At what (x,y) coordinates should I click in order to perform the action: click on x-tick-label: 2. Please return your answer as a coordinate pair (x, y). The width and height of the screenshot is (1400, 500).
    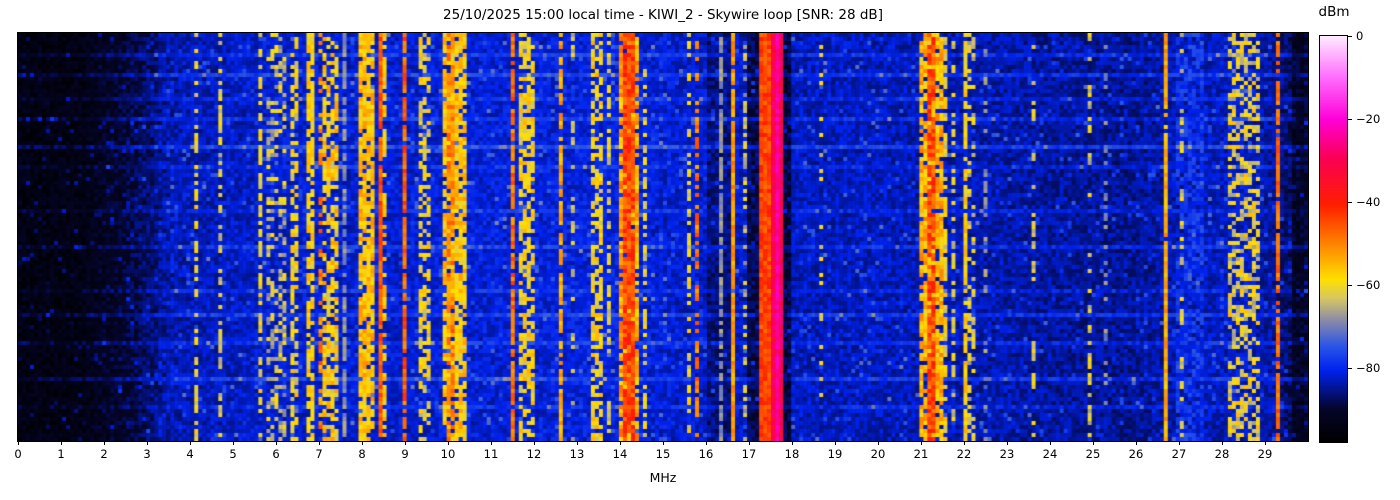
    Looking at the image, I should click on (104, 454).